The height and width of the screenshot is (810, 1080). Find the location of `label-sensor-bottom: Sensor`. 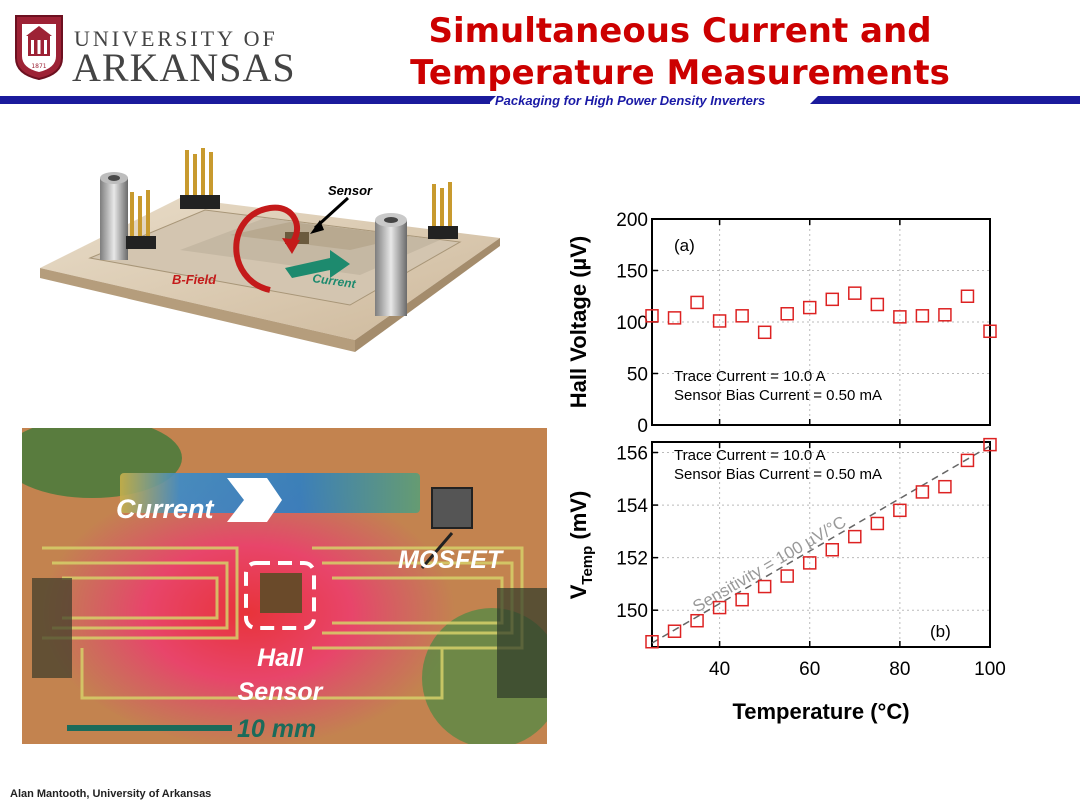

label-sensor-bottom: Sensor is located at coordinates (281, 692).